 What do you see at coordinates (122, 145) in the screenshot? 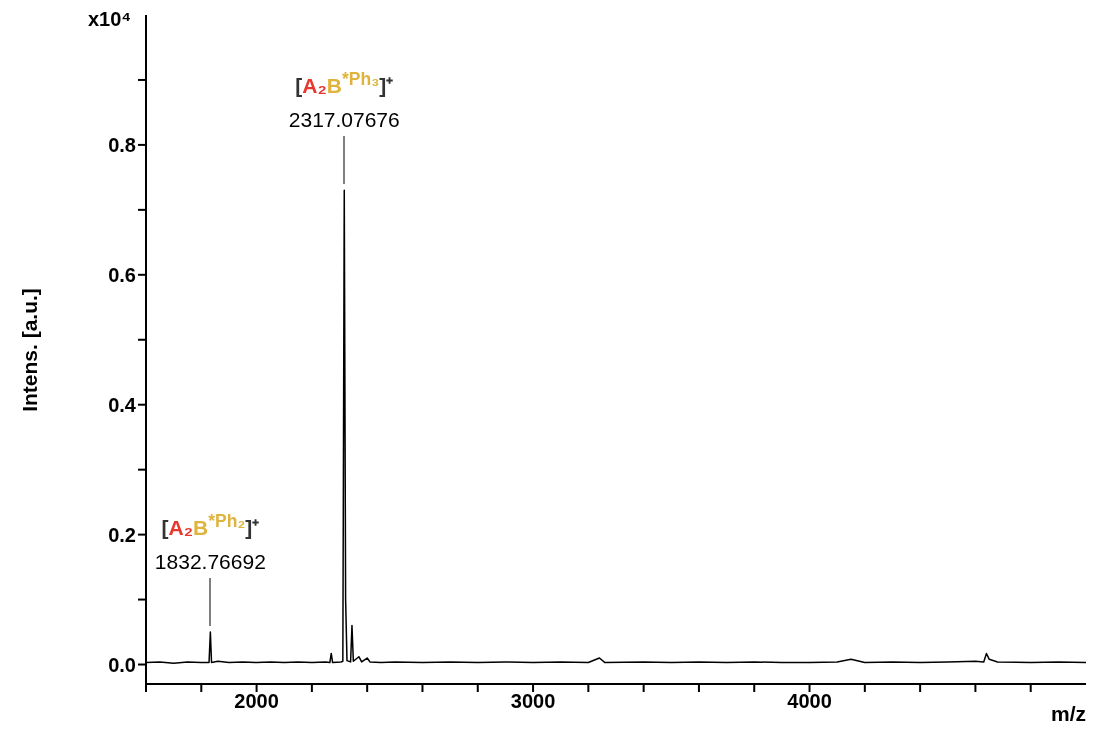
I see `y-tick-label: 0.8` at bounding box center [122, 145].